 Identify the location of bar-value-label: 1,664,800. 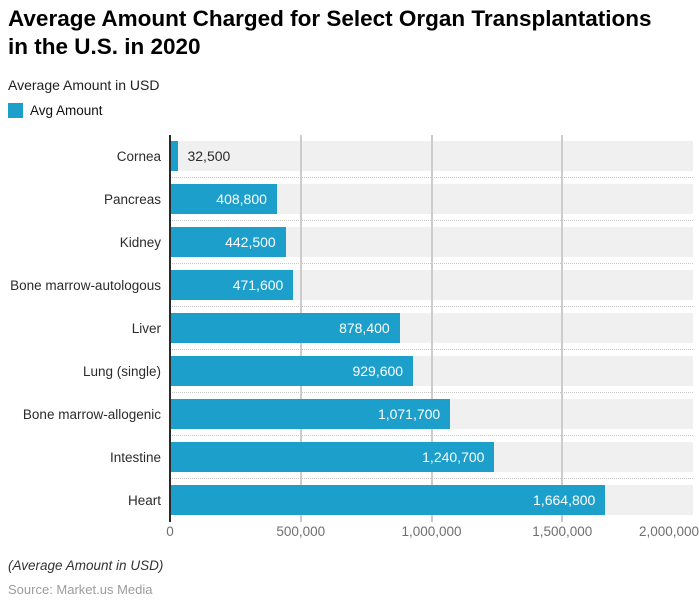
(564, 500).